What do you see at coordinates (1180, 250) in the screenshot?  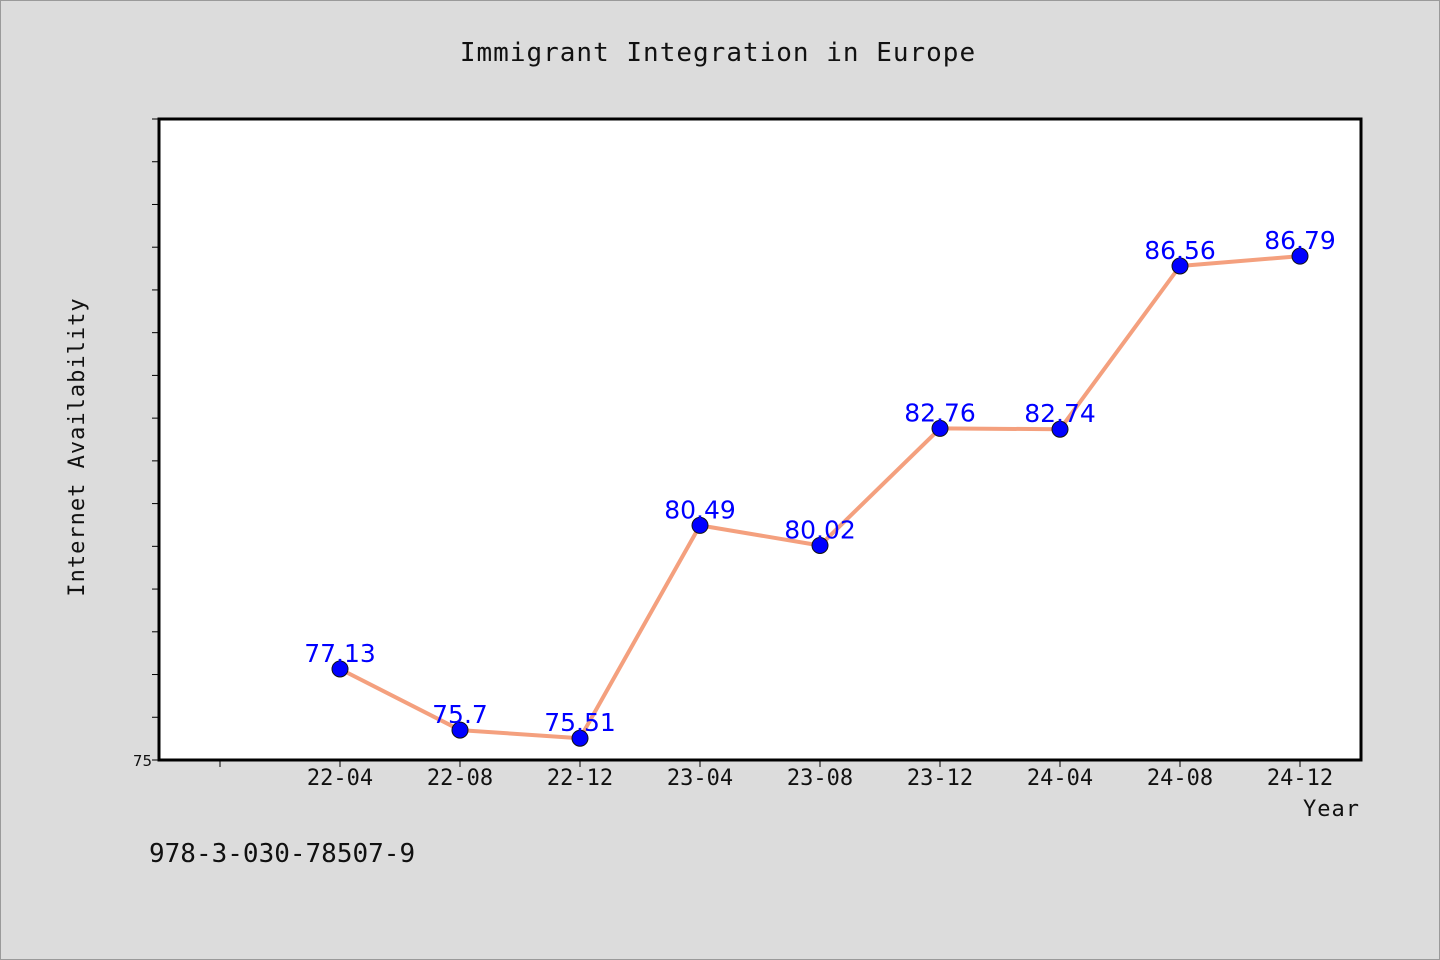 I see `data-label: 86.56` at bounding box center [1180, 250].